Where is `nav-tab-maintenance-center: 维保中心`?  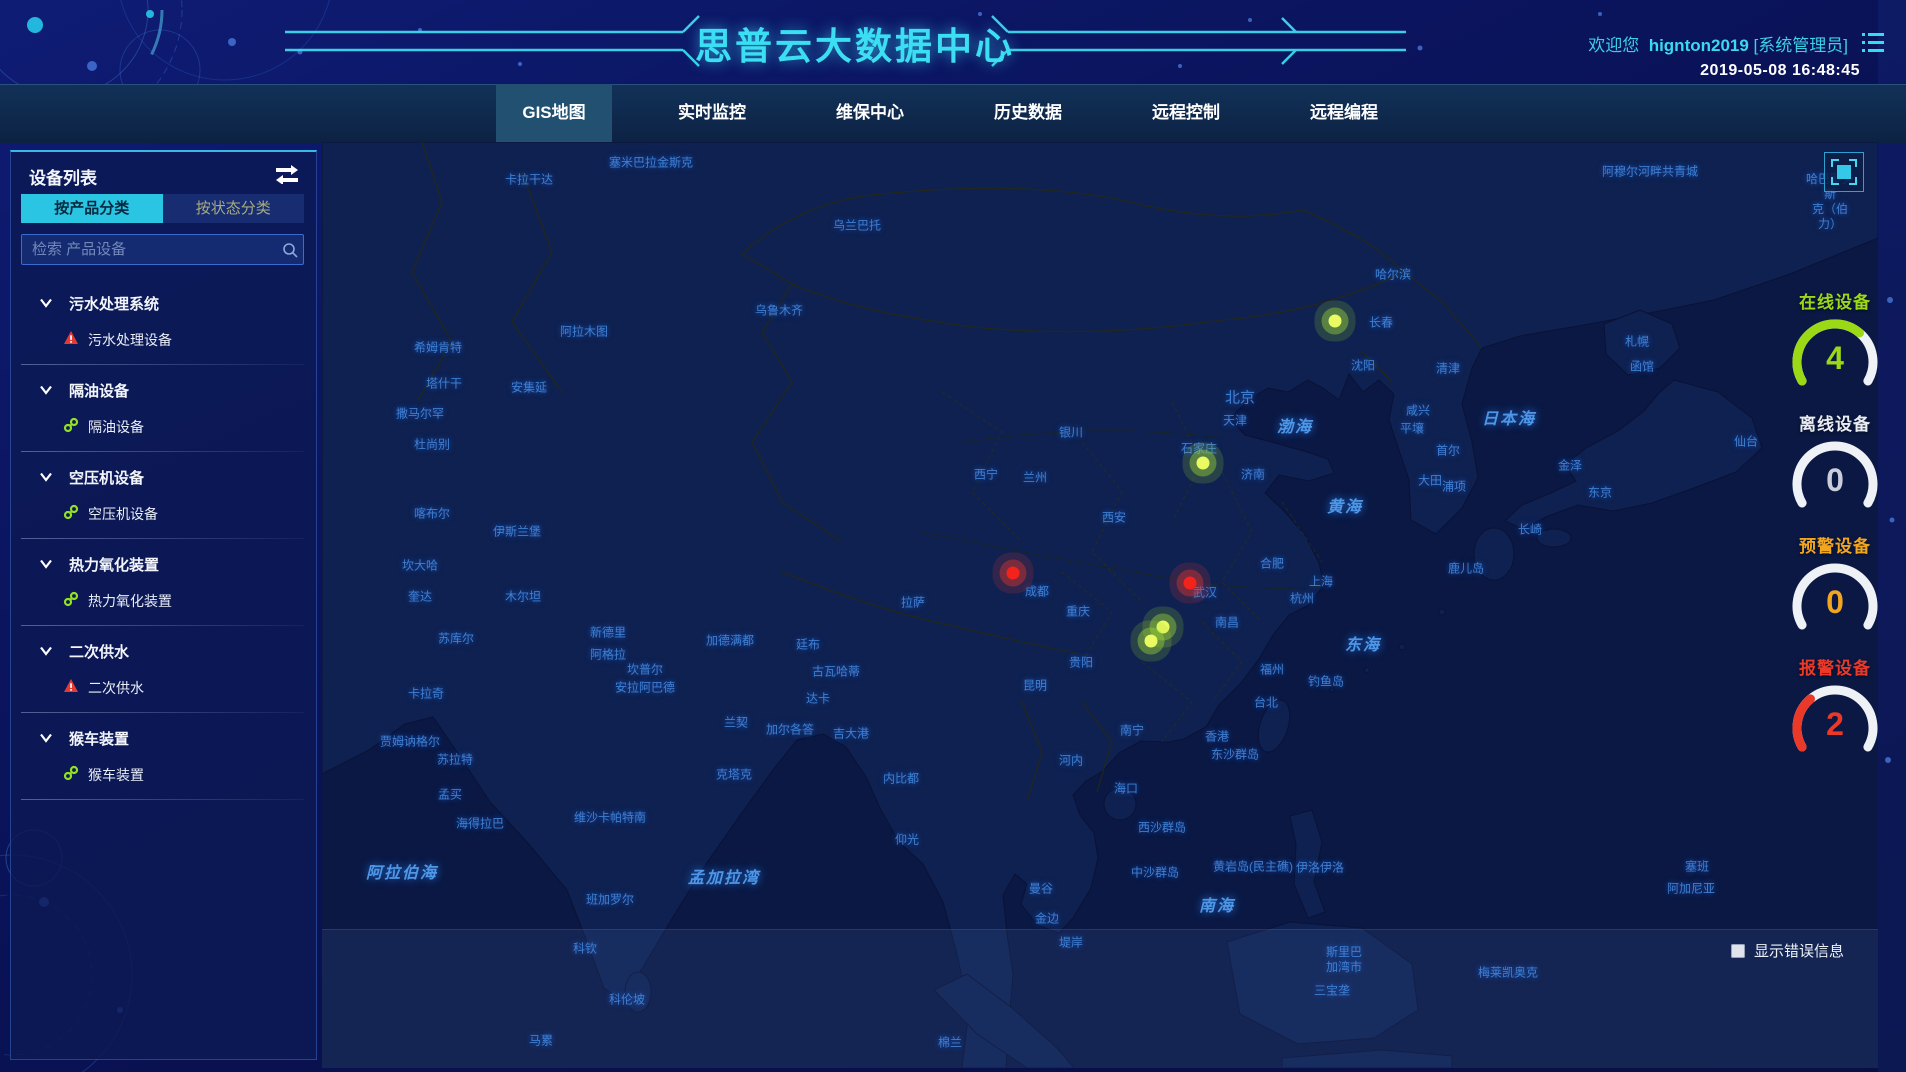 nav-tab-maintenance-center: 维保中心 is located at coordinates (870, 112).